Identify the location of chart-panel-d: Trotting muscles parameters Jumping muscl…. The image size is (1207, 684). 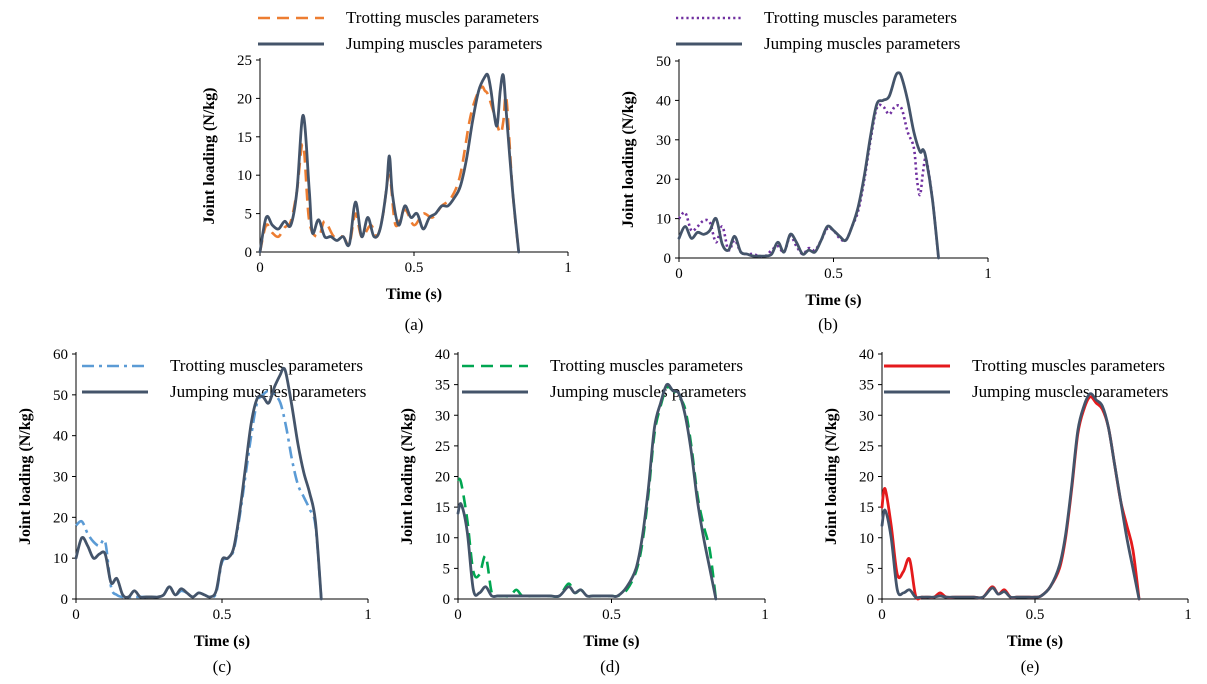
(584, 511).